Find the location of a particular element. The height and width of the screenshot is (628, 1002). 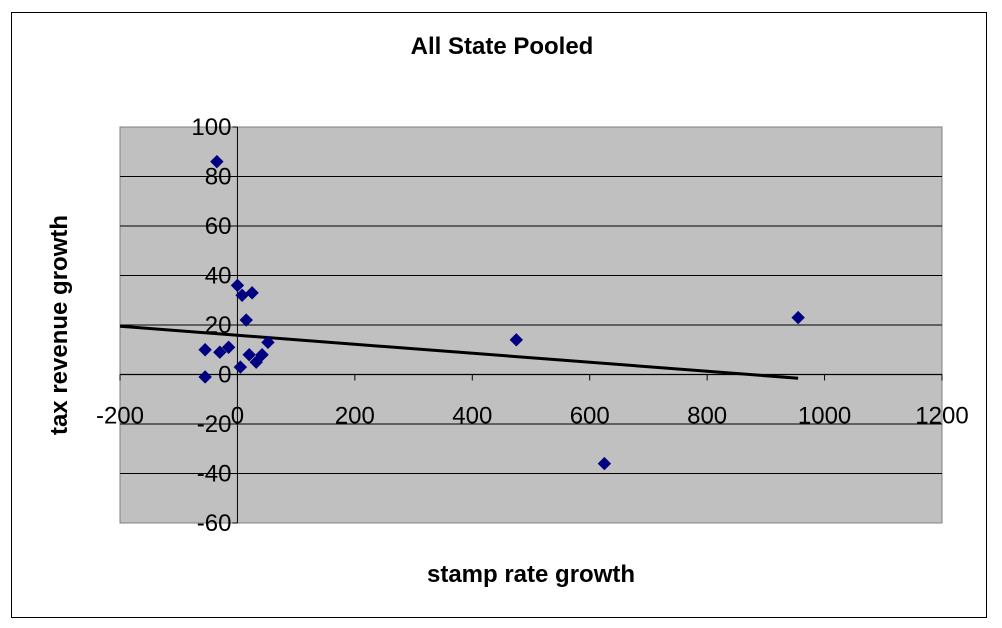

trendline-group is located at coordinates (459, 352).